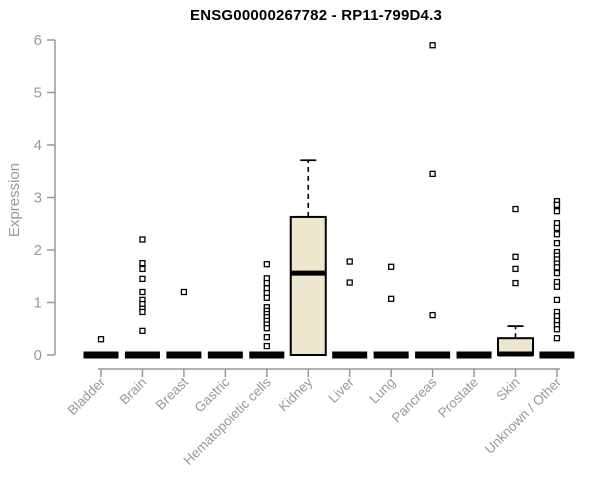 This screenshot has height=500, width=600. What do you see at coordinates (315, 15) in the screenshot?
I see `chart-title: ENSG00000267782 - RP11-799D4.3` at bounding box center [315, 15].